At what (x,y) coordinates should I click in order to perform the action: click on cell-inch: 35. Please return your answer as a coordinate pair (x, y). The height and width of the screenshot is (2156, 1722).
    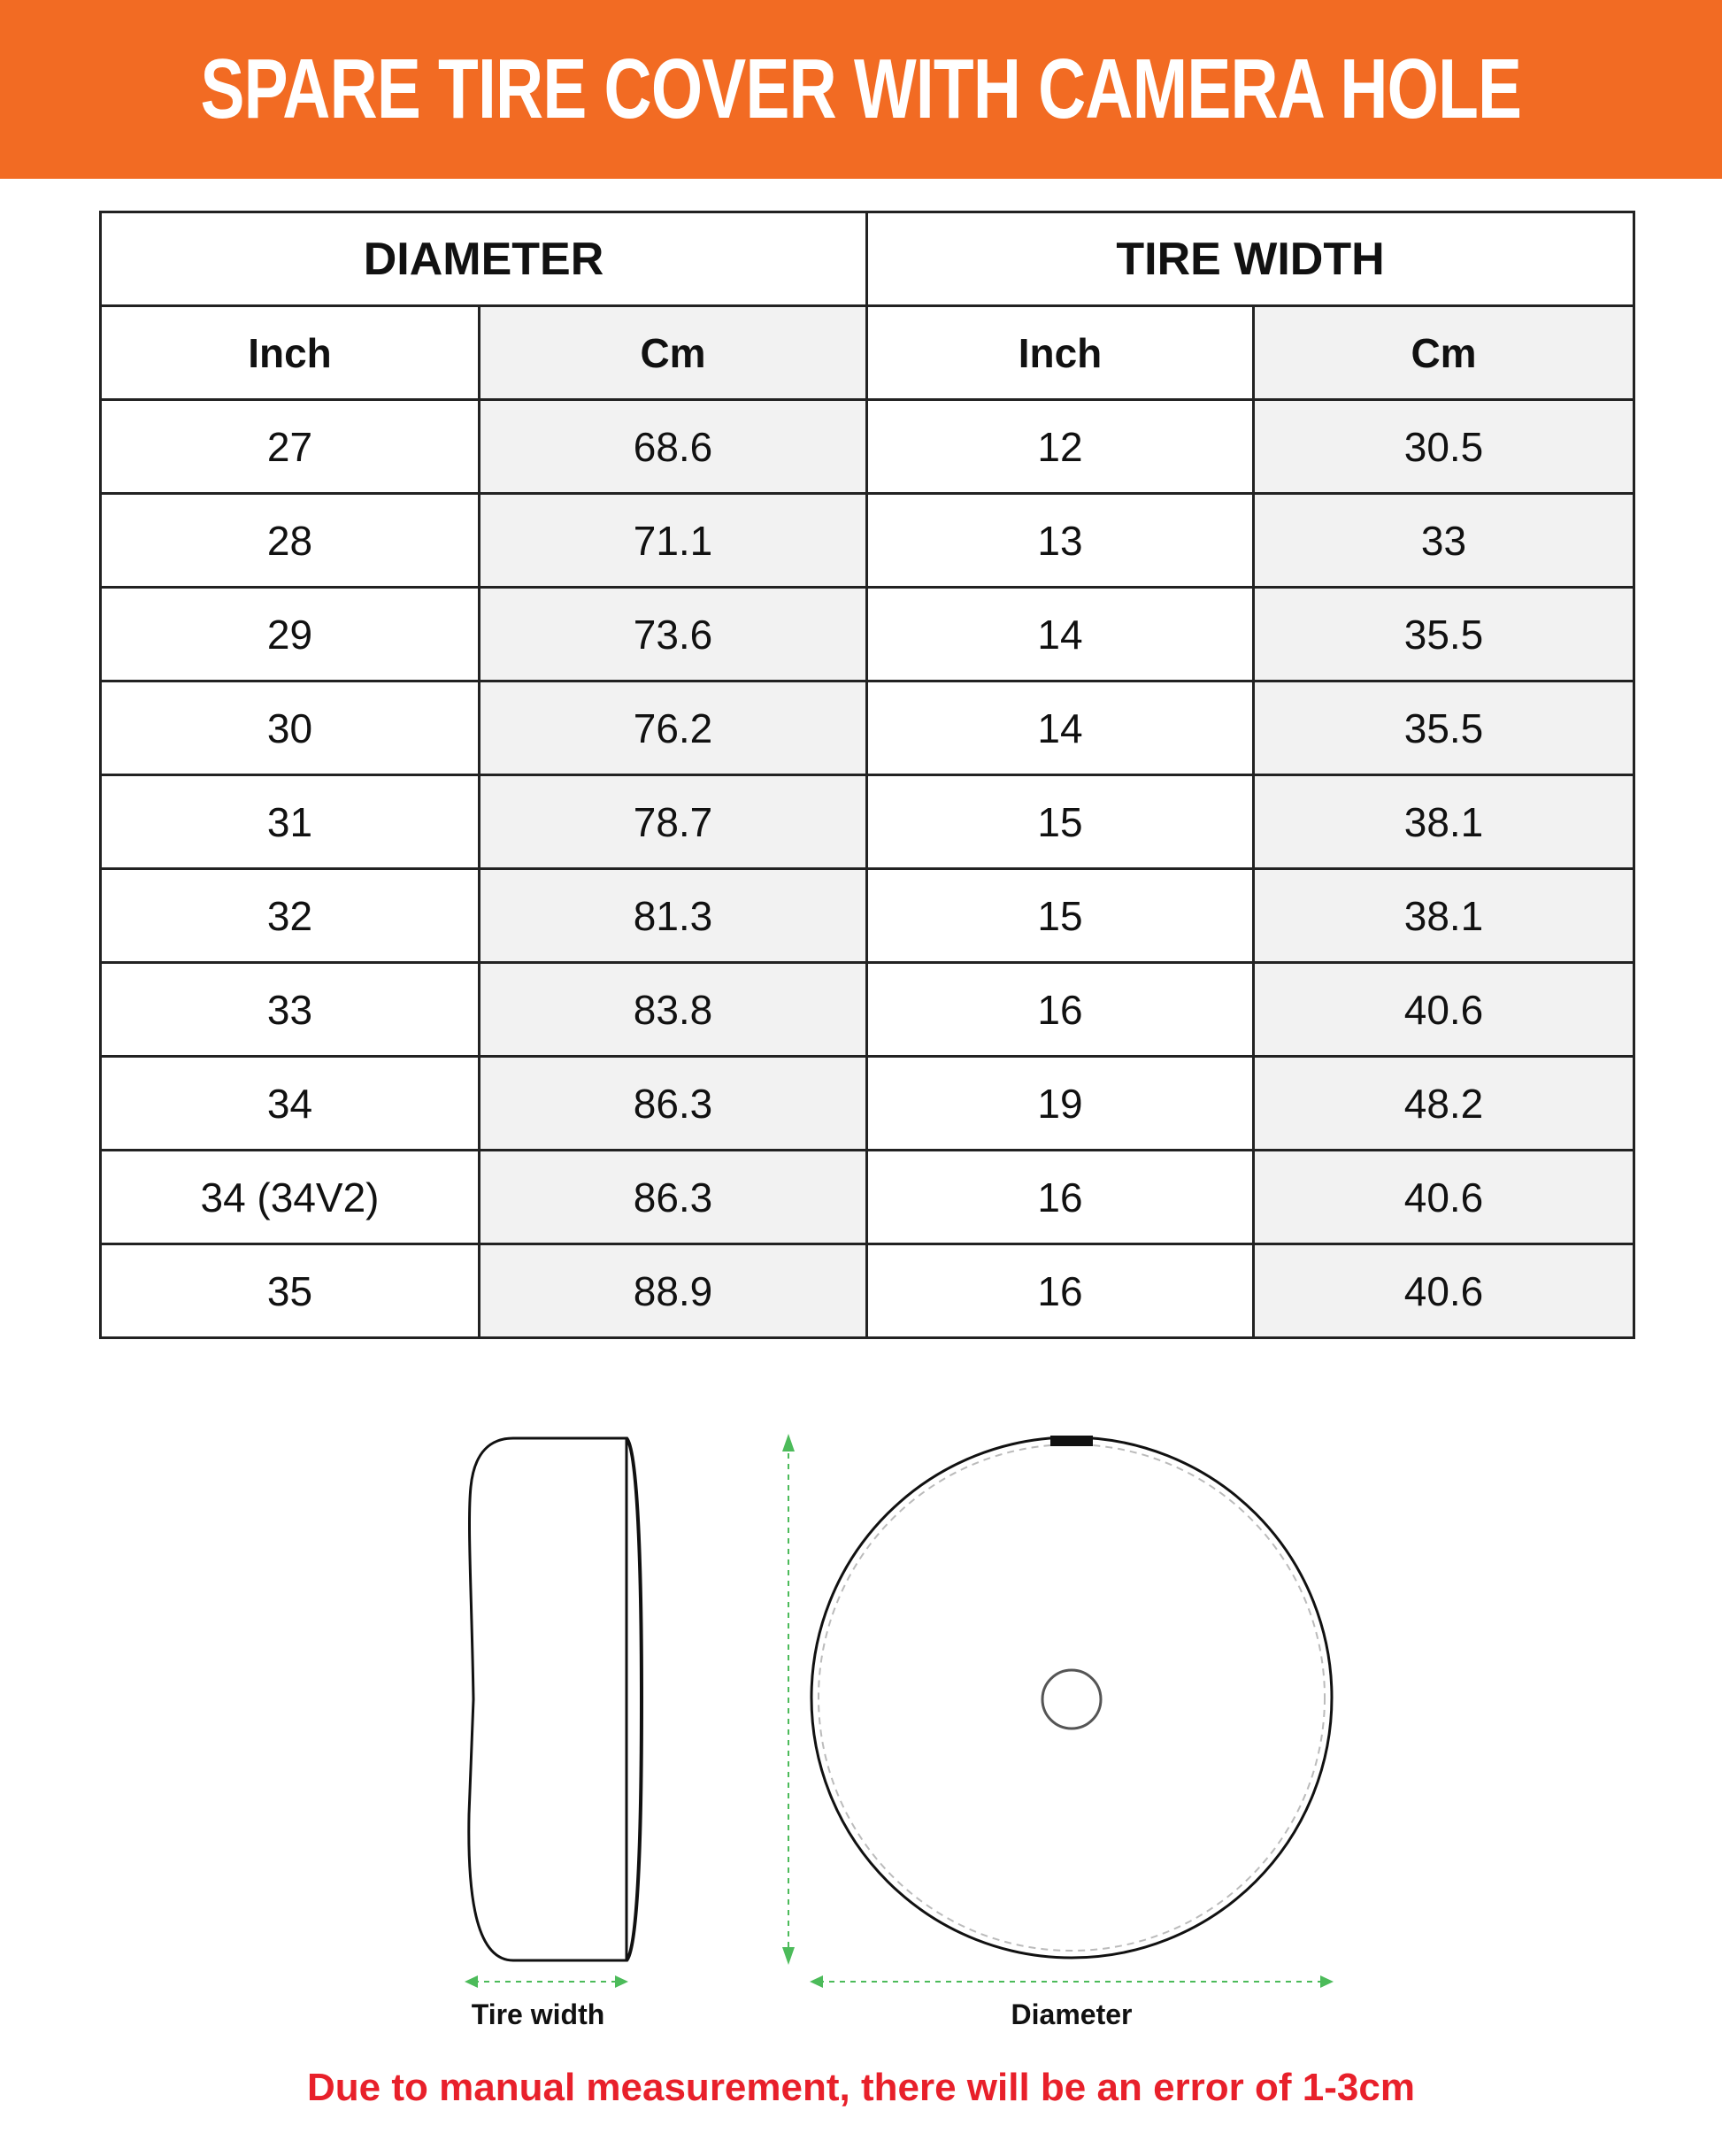
    Looking at the image, I should click on (290, 1291).